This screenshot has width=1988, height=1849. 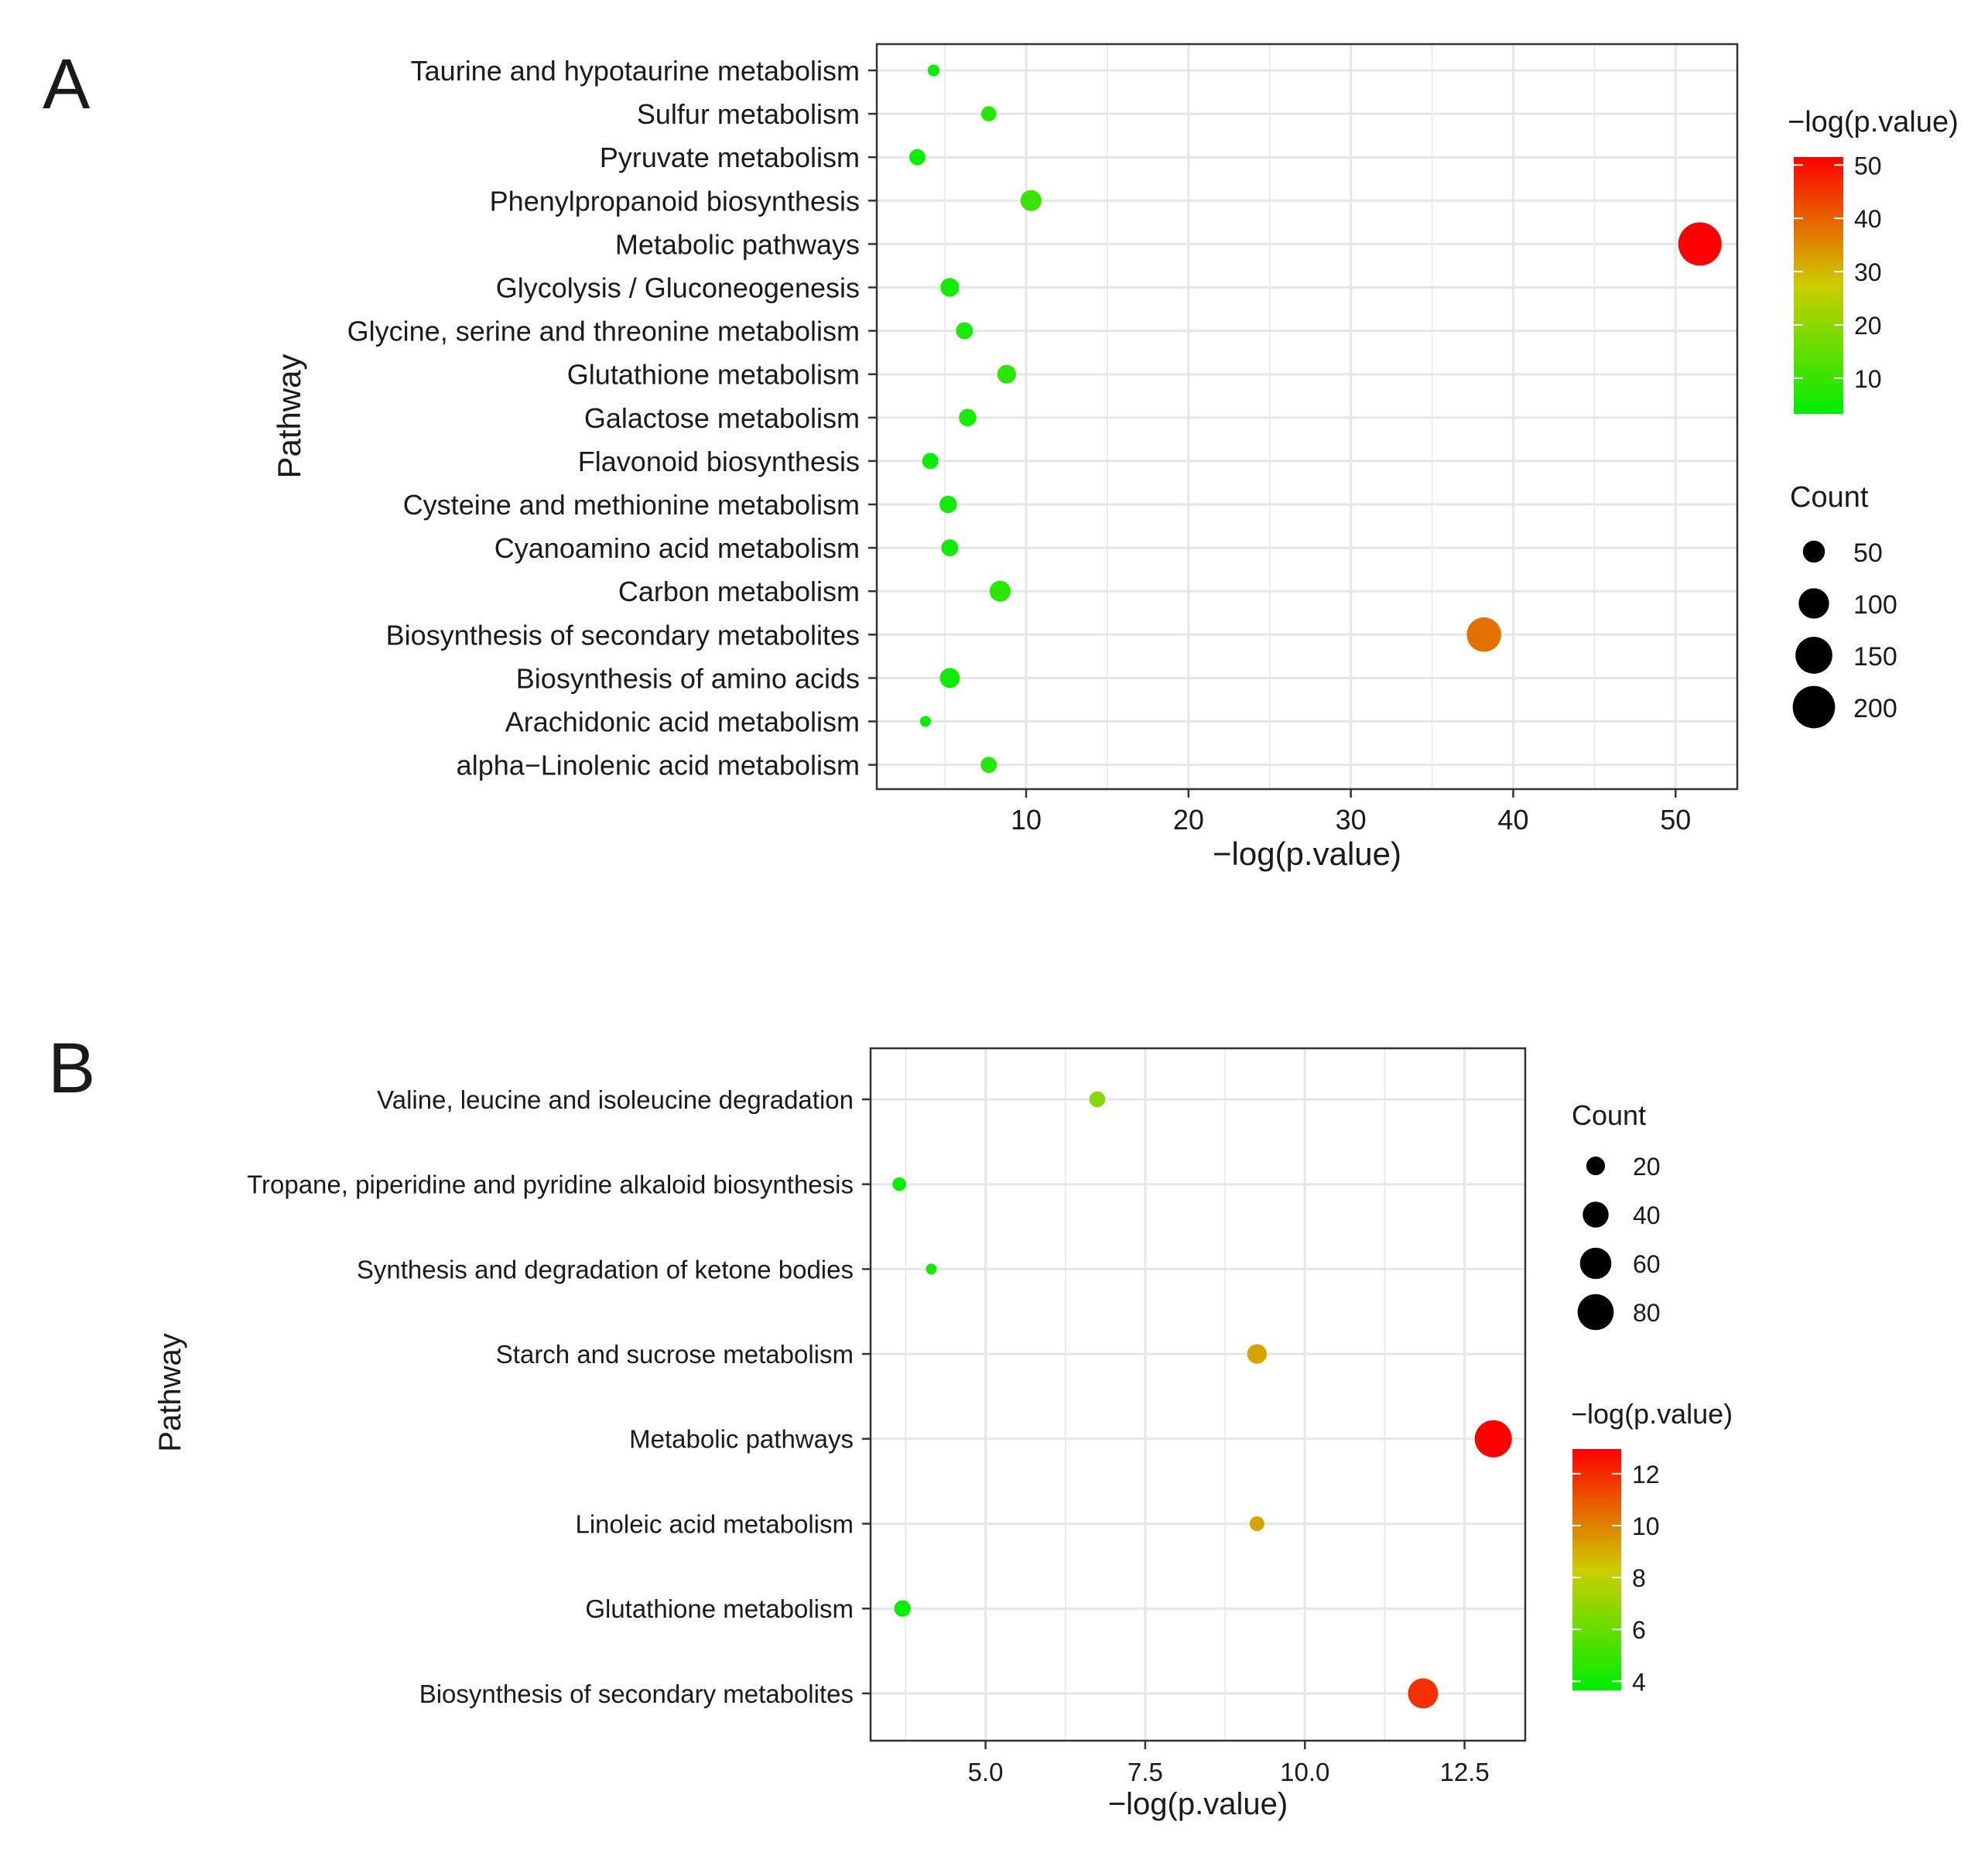 I want to click on panel-label-b: B, so click(x=71, y=1068).